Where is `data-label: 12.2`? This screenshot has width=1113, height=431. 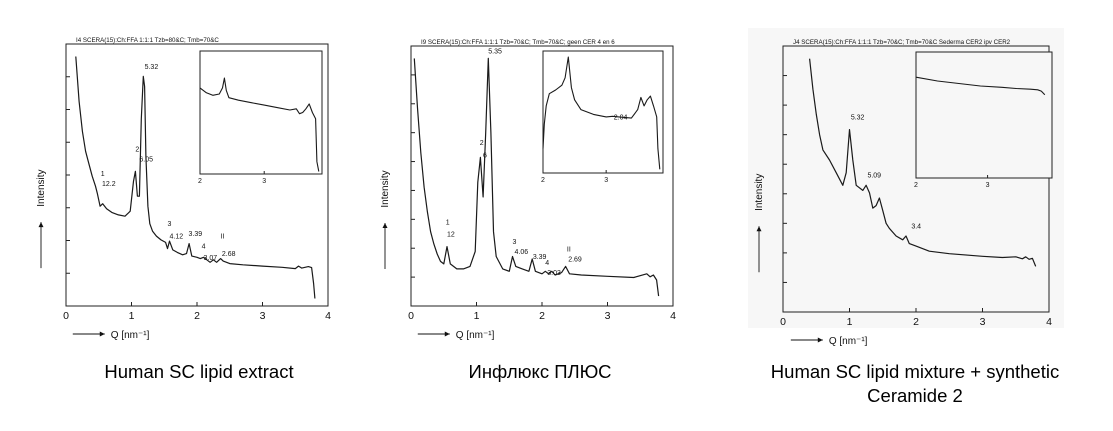
data-label: 12.2 is located at coordinates (109, 184).